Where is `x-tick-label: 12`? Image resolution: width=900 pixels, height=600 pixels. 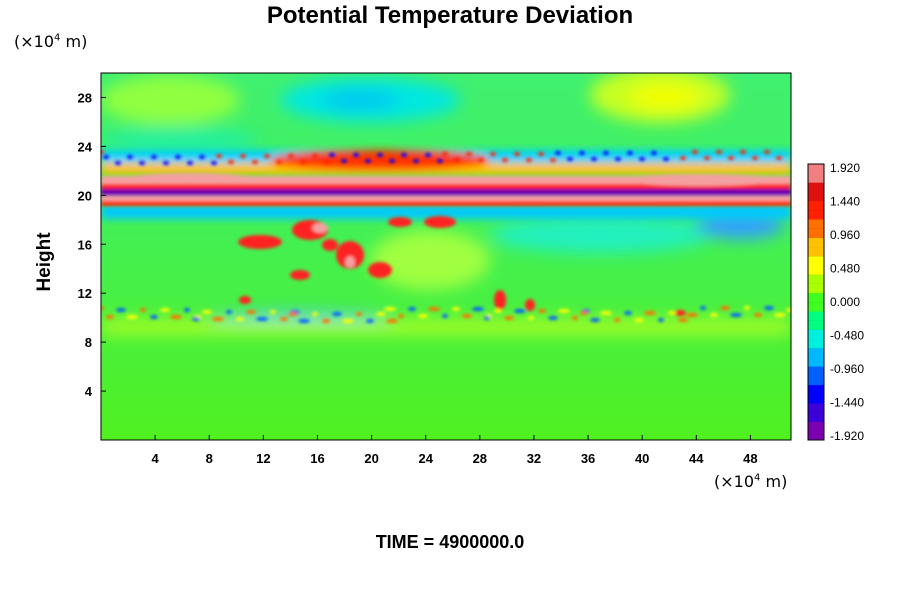 x-tick-label: 12 is located at coordinates (263, 458).